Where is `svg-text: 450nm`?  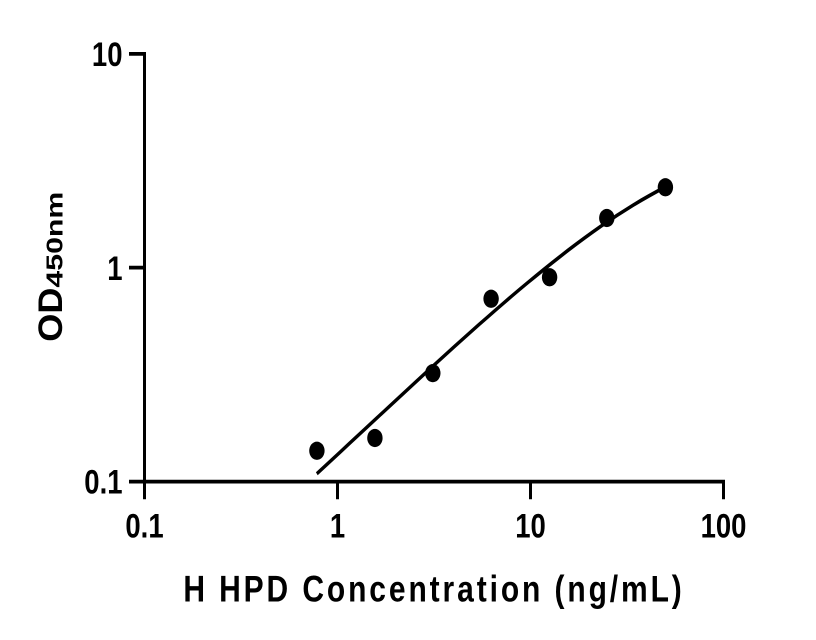 svg-text: 450nm is located at coordinates (54, 240).